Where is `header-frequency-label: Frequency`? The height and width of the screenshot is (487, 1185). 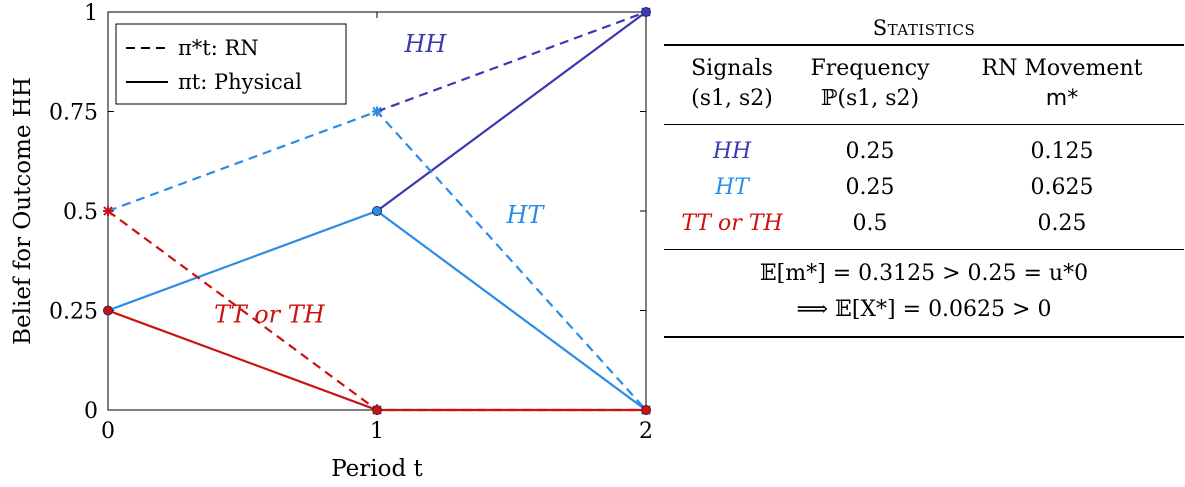 header-frequency-label: Frequency is located at coordinates (870, 68).